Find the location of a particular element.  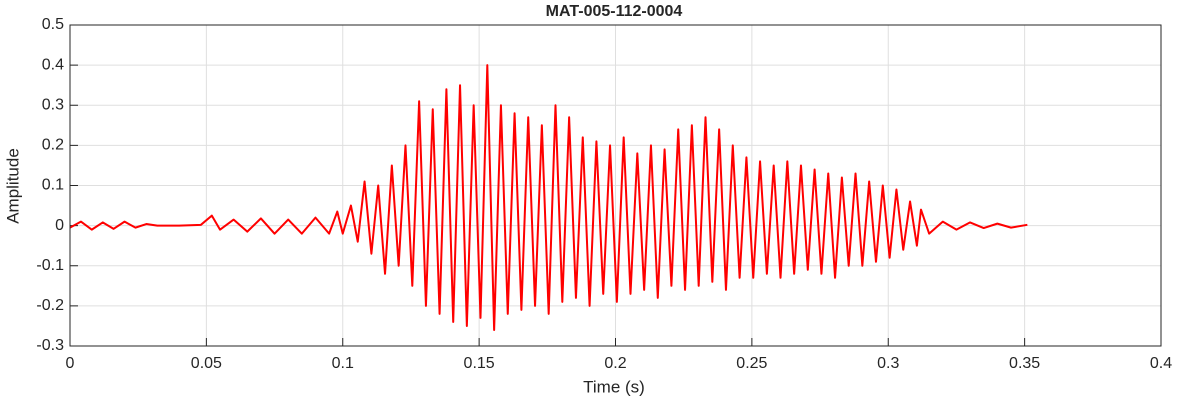

y-tick-label: 0 is located at coordinates (59, 225).